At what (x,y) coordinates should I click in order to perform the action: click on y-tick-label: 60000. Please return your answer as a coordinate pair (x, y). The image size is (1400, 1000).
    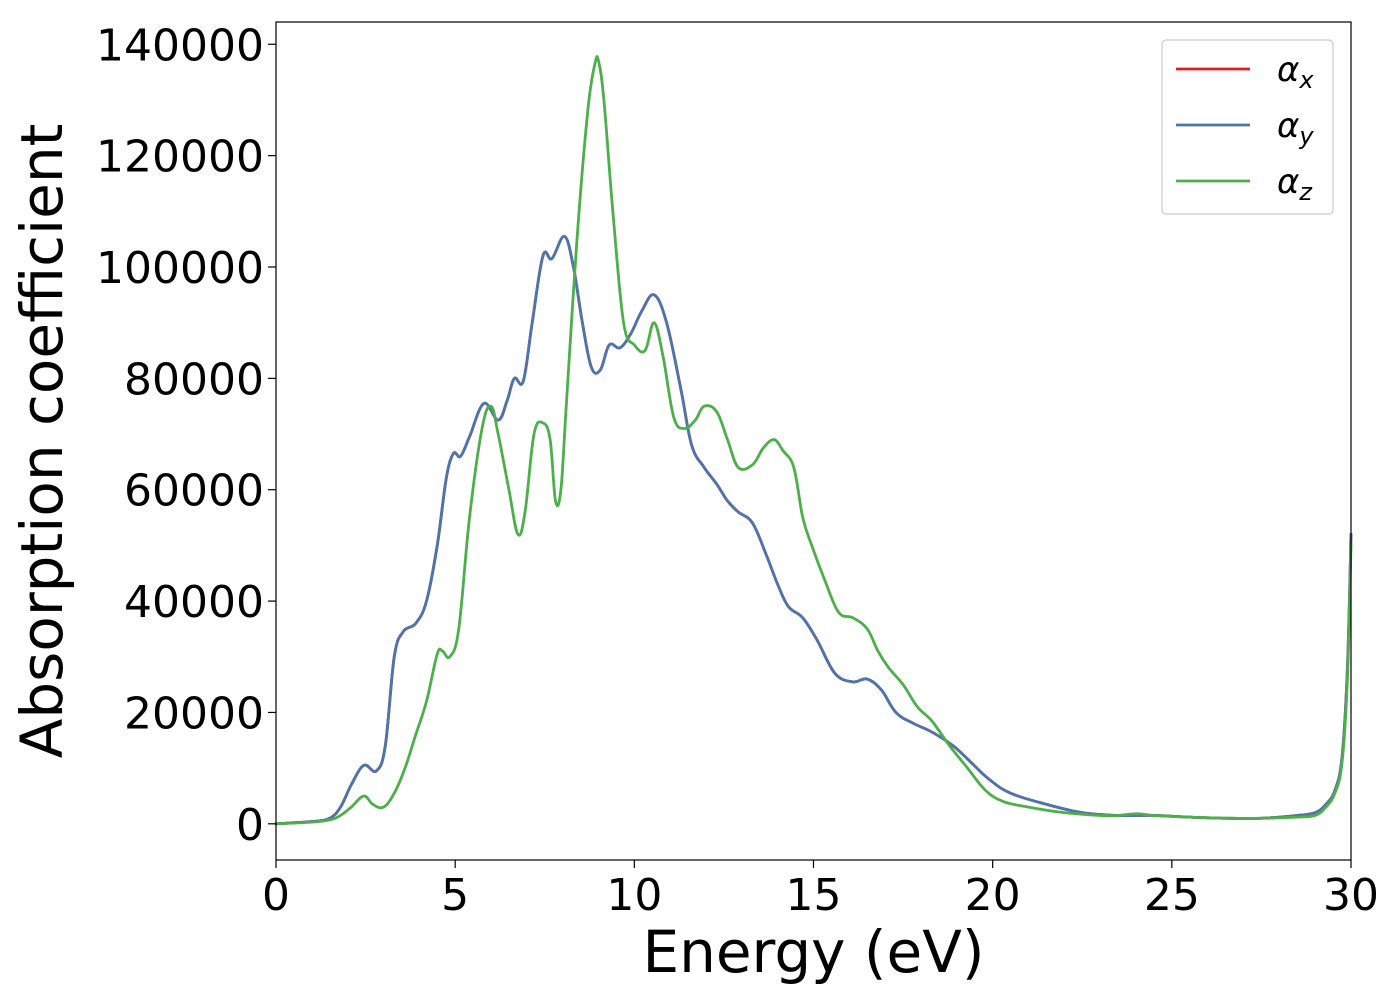
    Looking at the image, I should click on (194, 491).